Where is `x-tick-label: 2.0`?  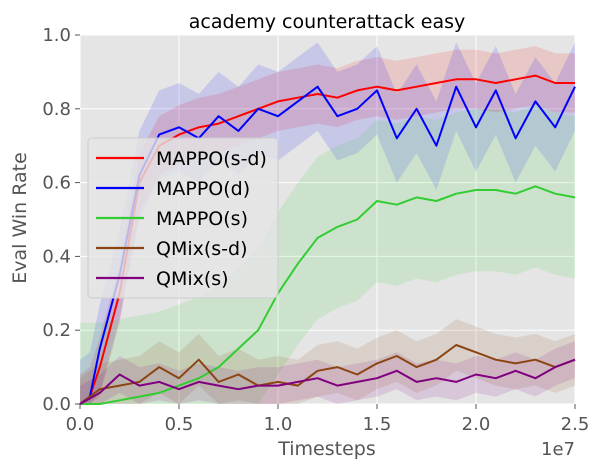
x-tick-label: 2.0 is located at coordinates (476, 424).